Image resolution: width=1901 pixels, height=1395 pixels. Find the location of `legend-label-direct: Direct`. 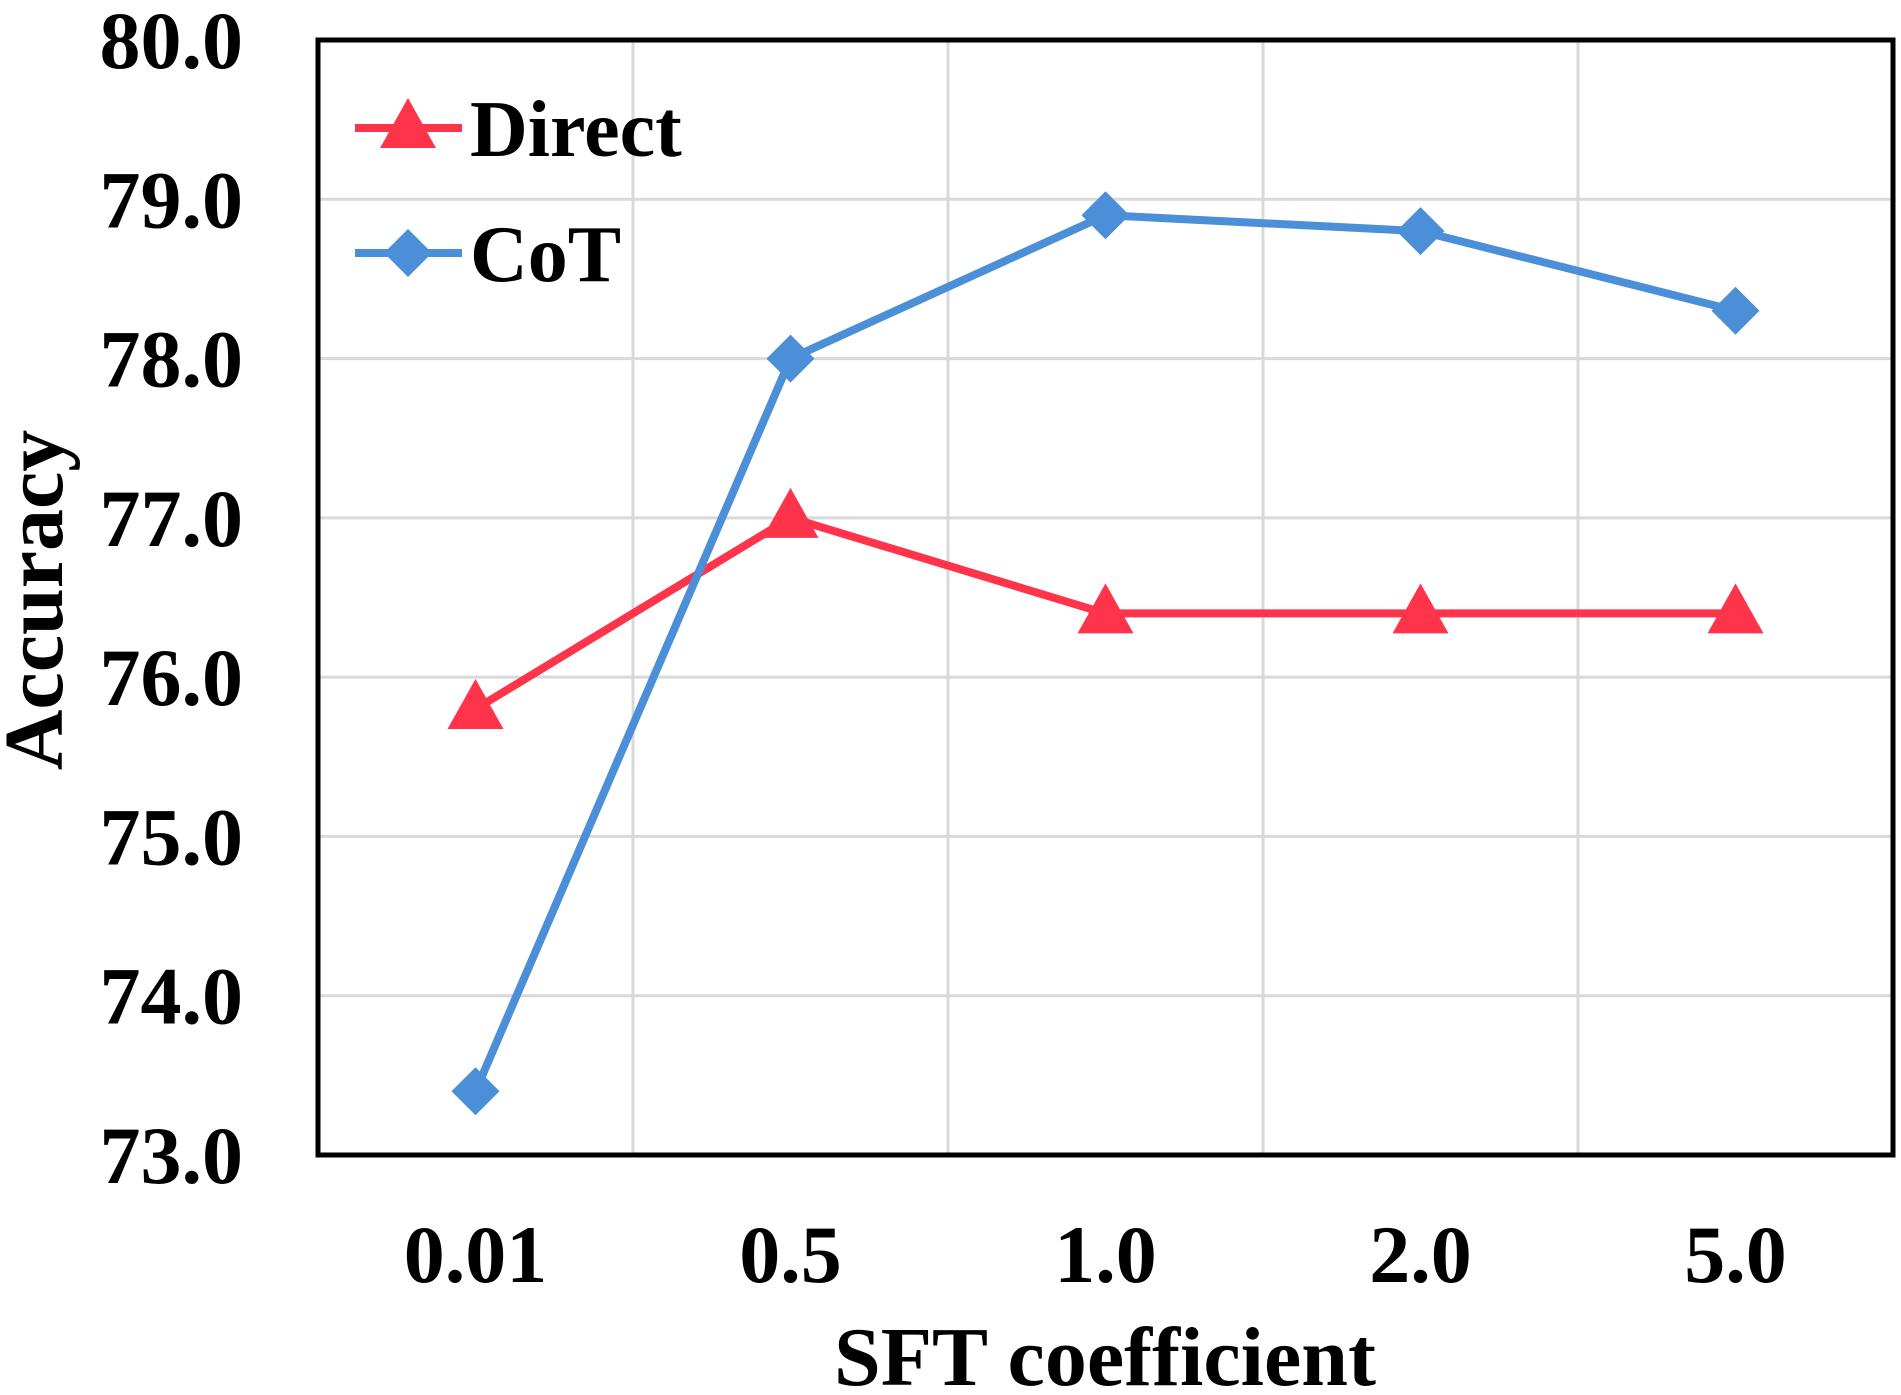

legend-label-direct: Direct is located at coordinates (576, 130).